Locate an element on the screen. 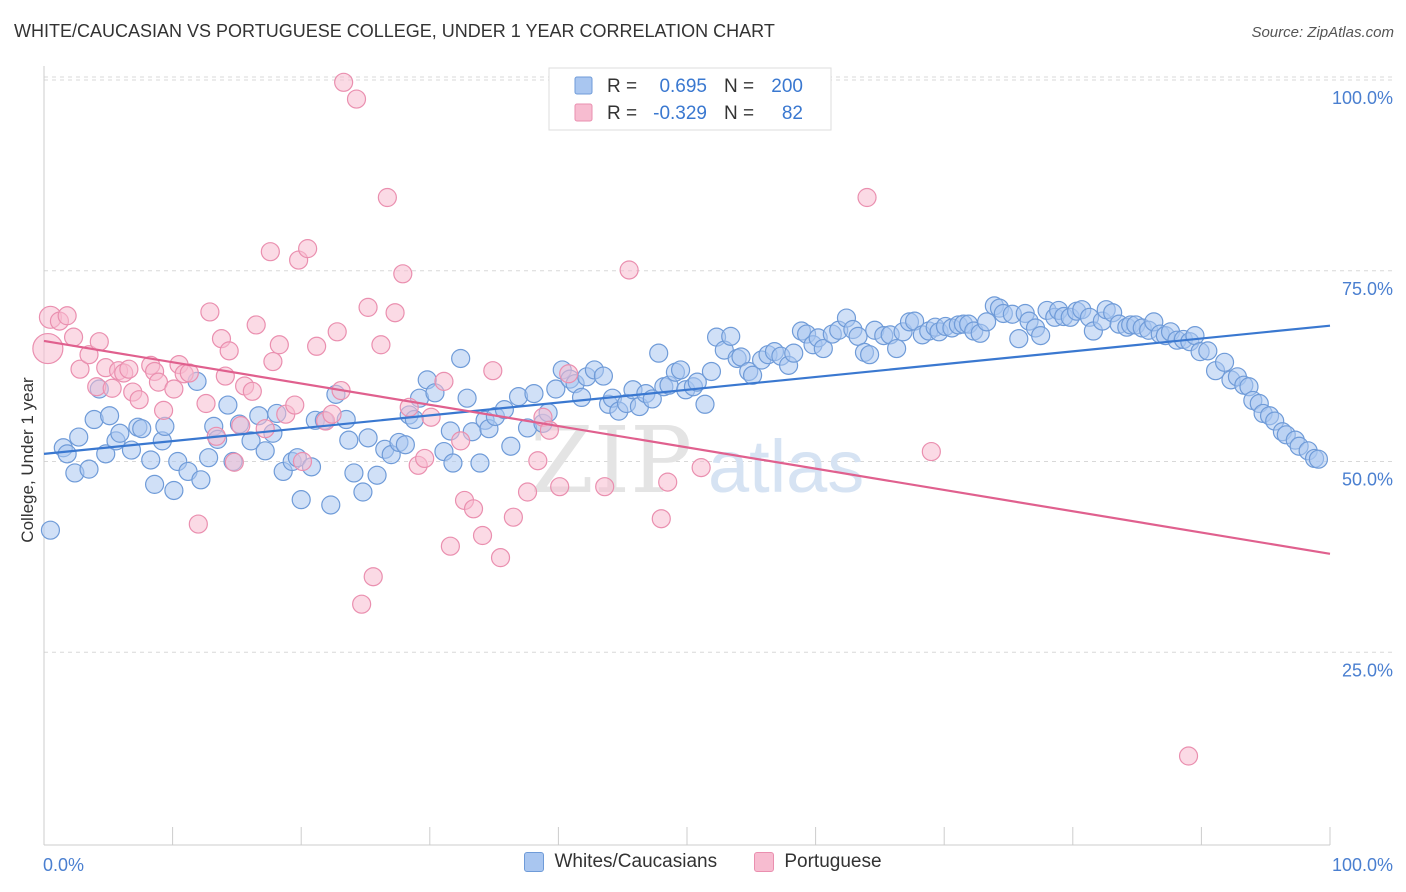 The width and height of the screenshot is (1406, 892). y-tick-label-1: 75.0% is located at coordinates (1367, 289).